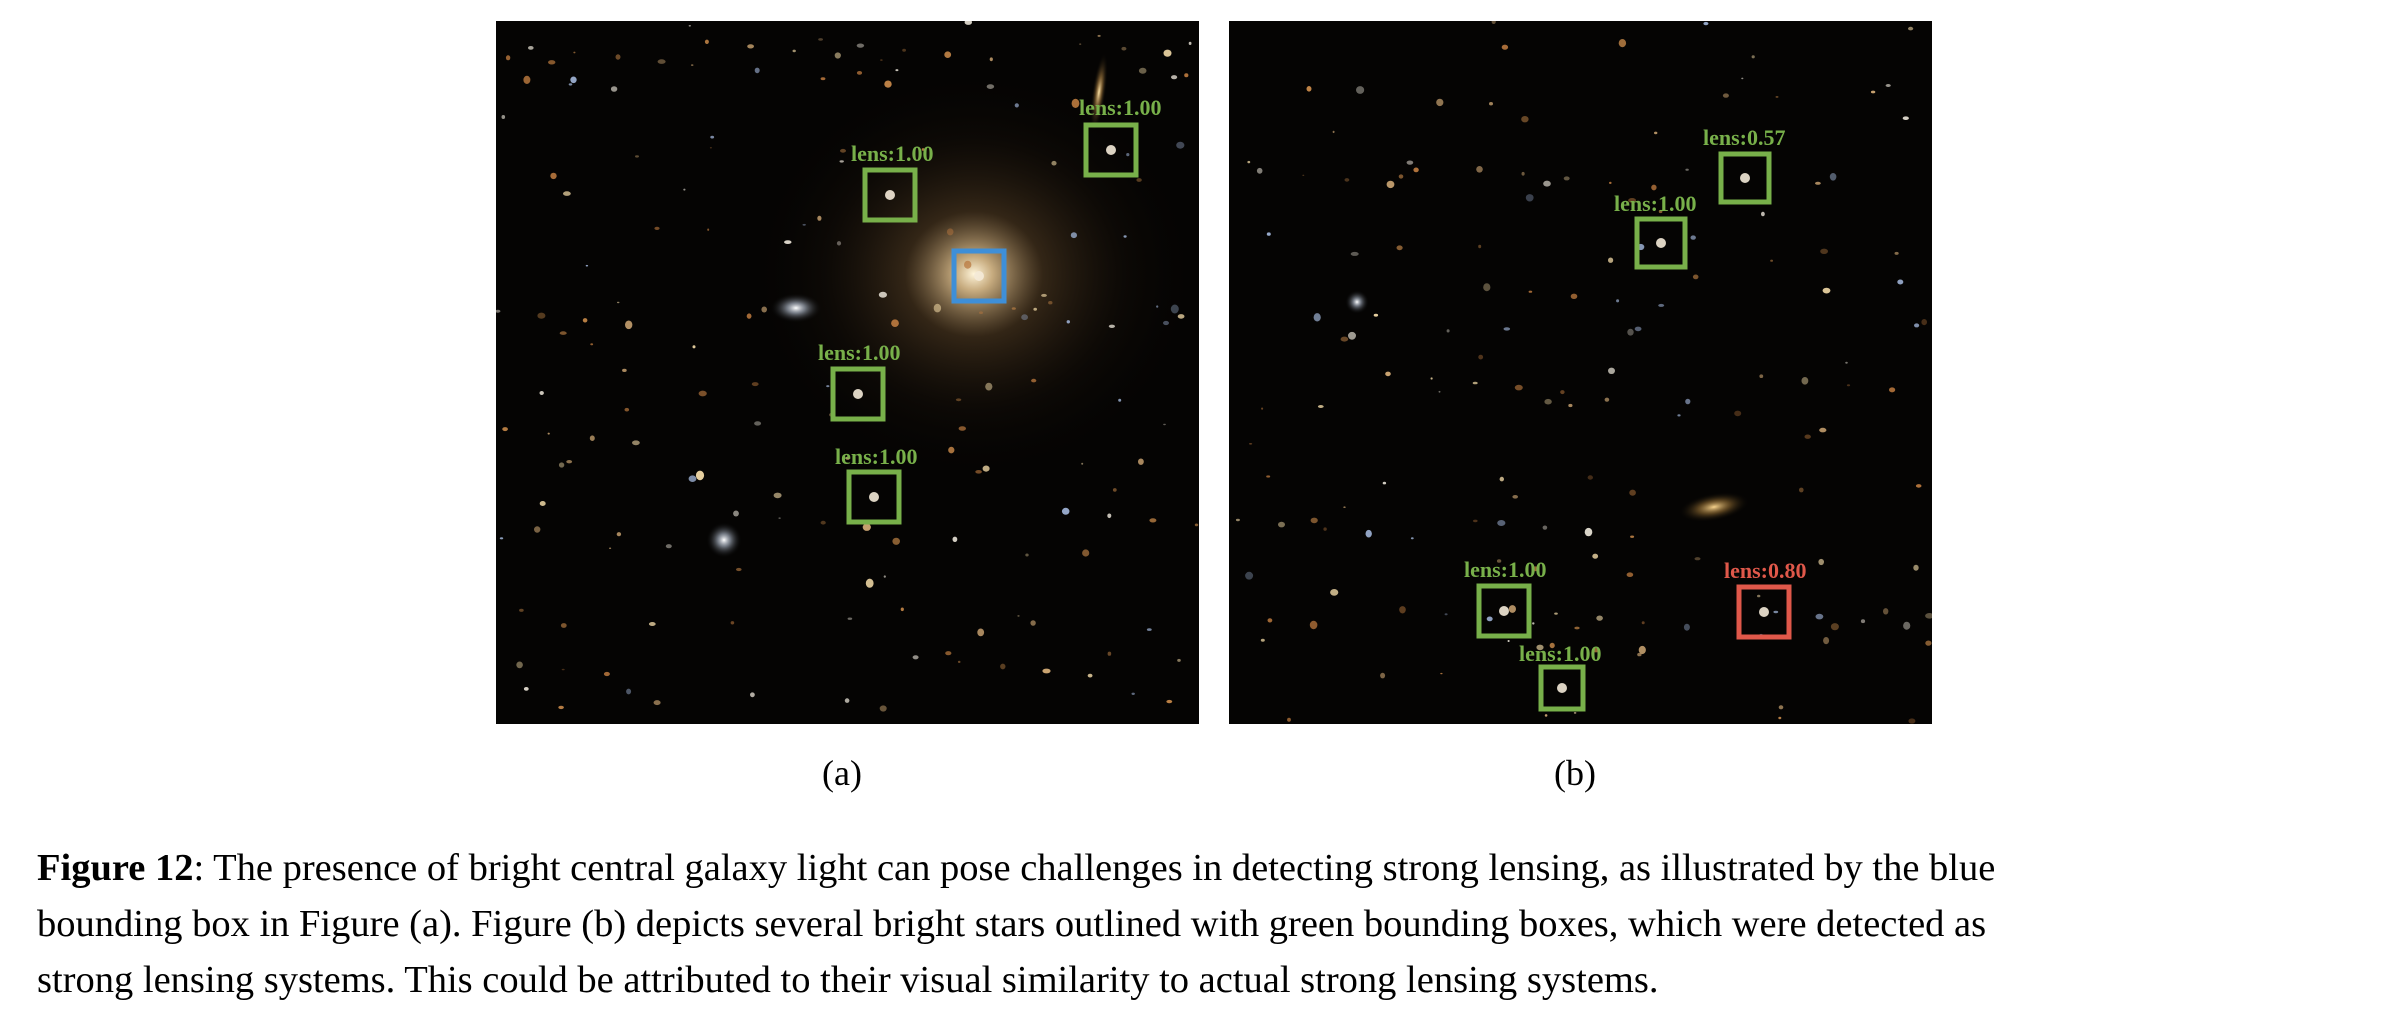 The width and height of the screenshot is (2402, 1009). I want to click on bright-star, so click(724, 540).